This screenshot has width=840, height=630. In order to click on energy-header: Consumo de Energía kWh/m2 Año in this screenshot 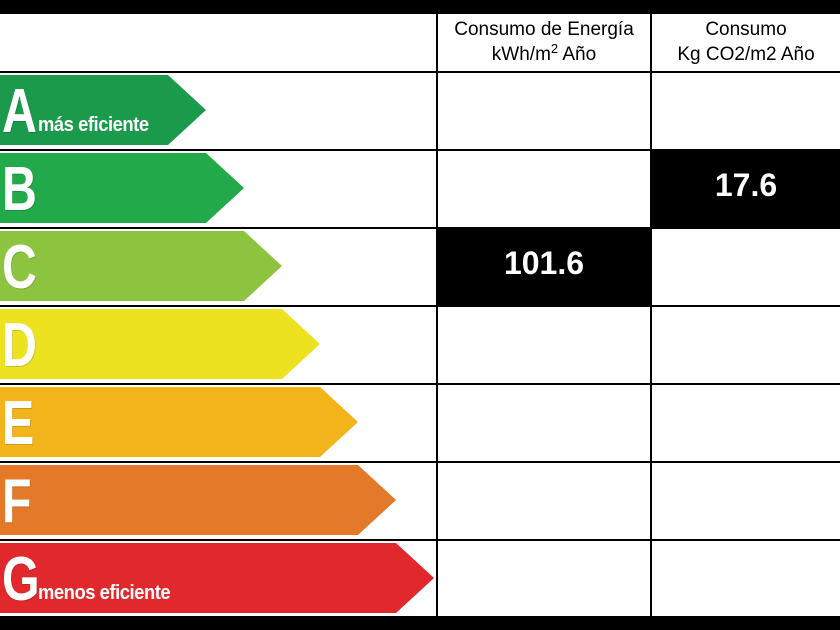, I will do `click(544, 41)`.